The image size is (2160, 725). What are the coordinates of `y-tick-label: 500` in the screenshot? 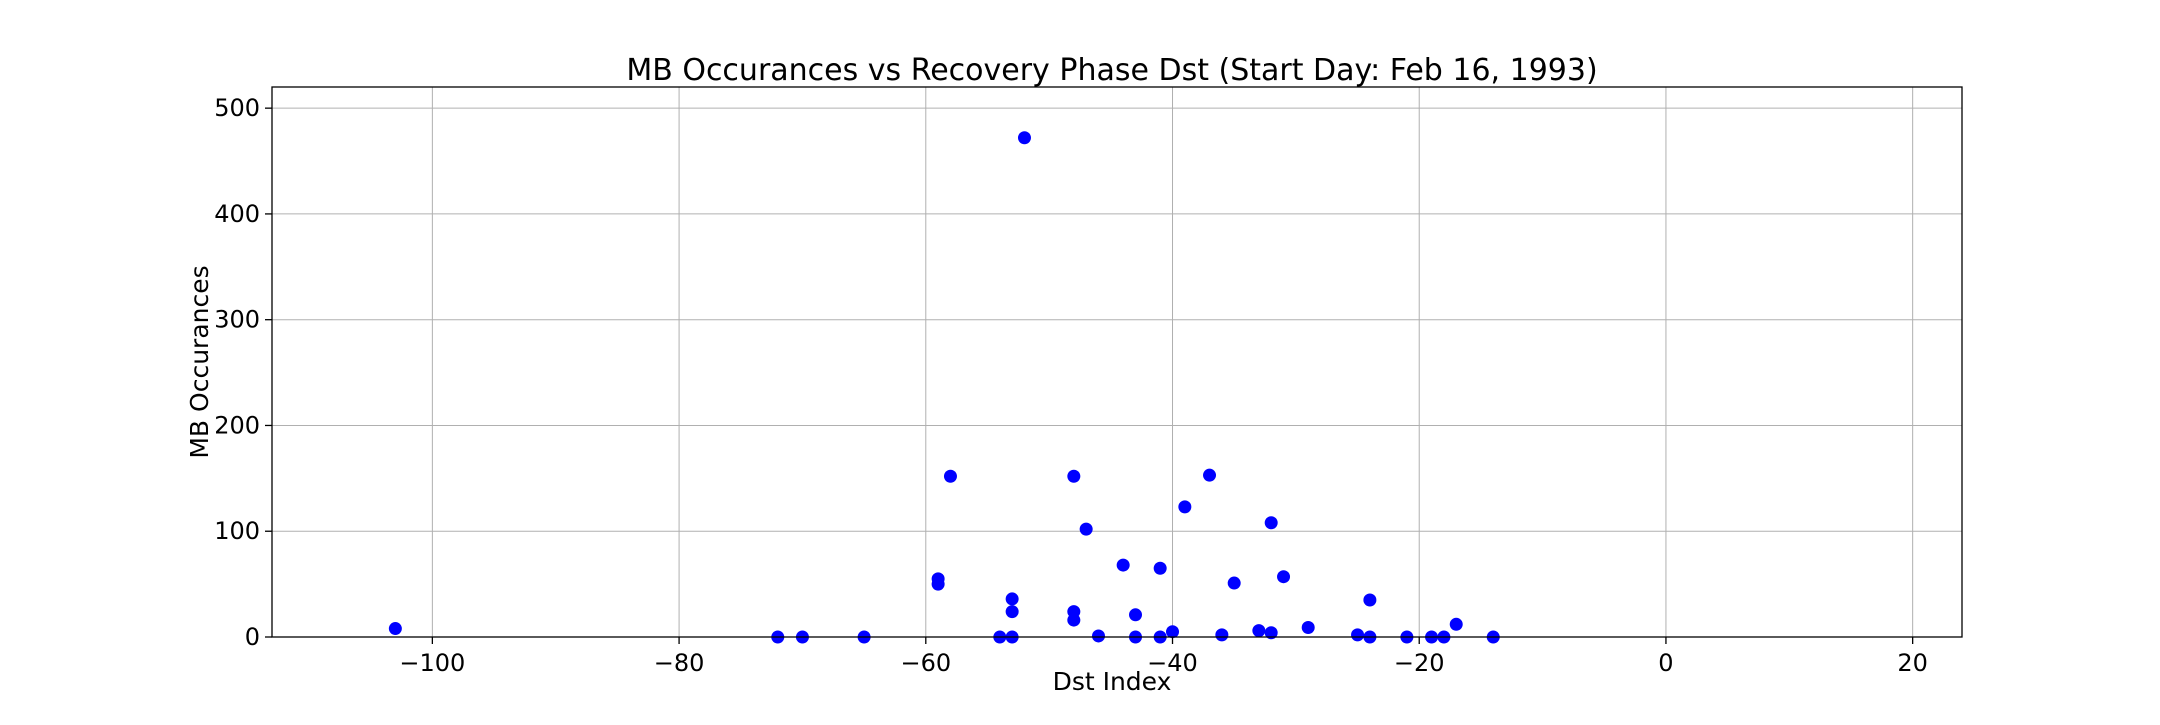 It's located at (237, 108).